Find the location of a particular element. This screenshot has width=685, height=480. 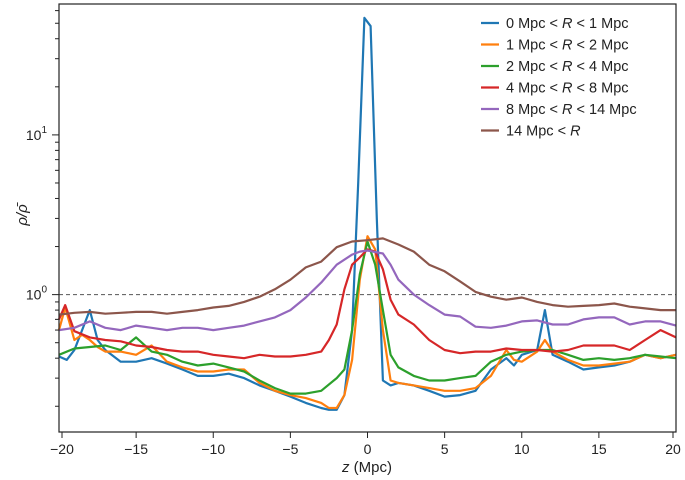

legend-entry: 2 Mpc < R < 4 Mpc is located at coordinates (567, 67).